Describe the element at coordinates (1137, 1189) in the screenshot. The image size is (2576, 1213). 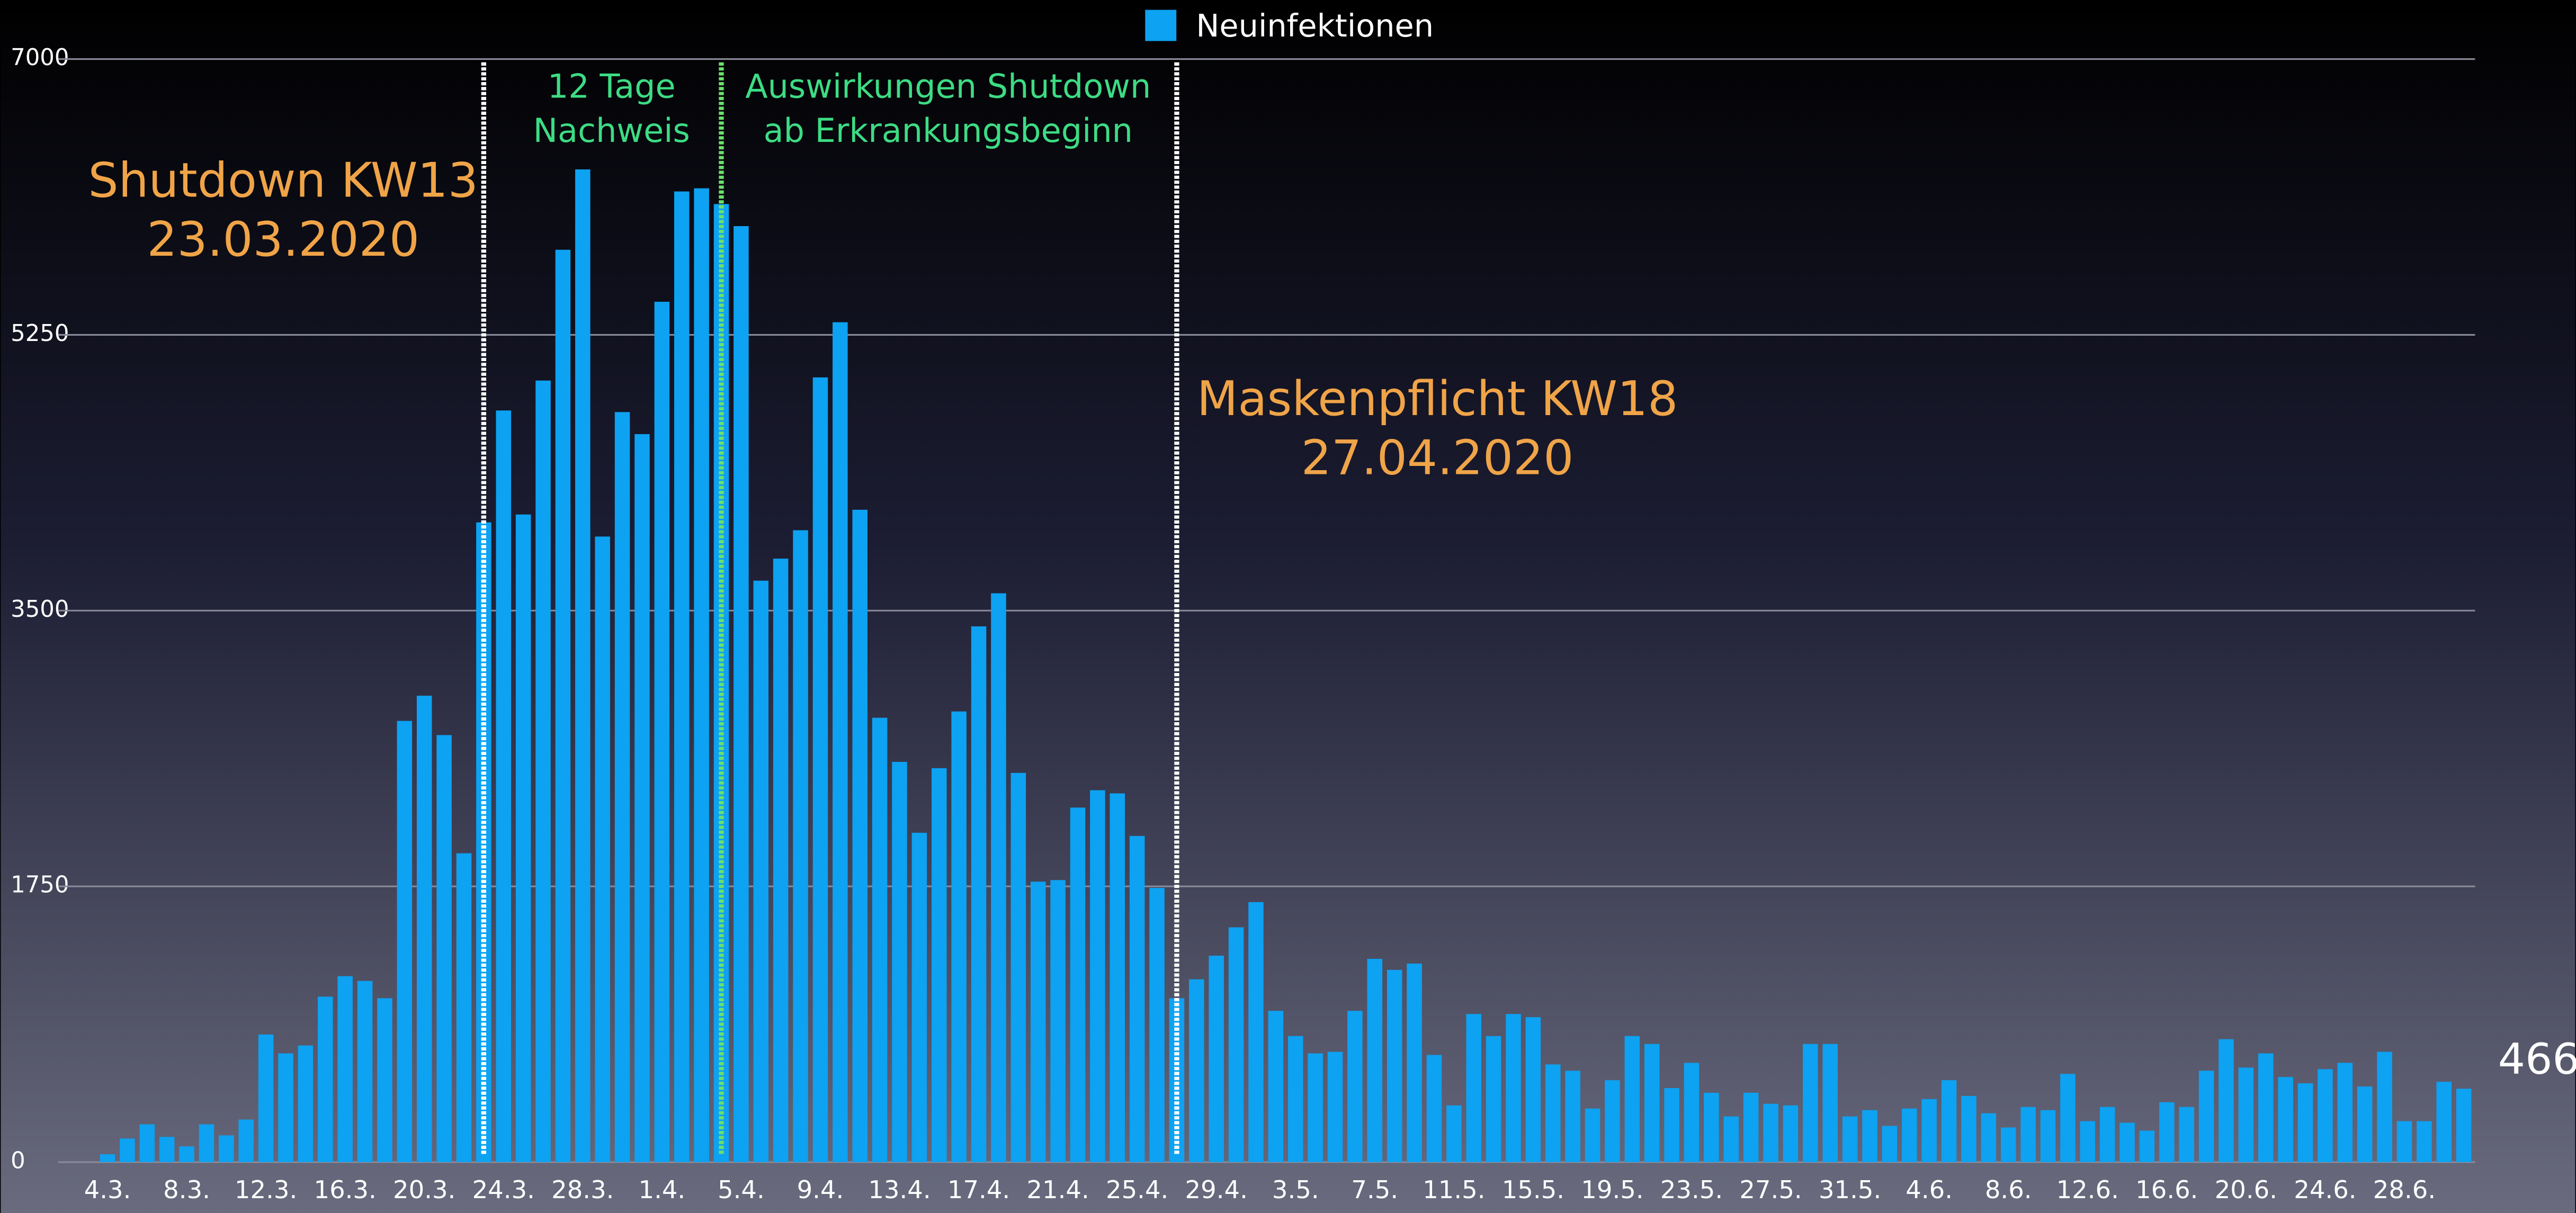
I see `x-tick-label: 25.4.` at that location.